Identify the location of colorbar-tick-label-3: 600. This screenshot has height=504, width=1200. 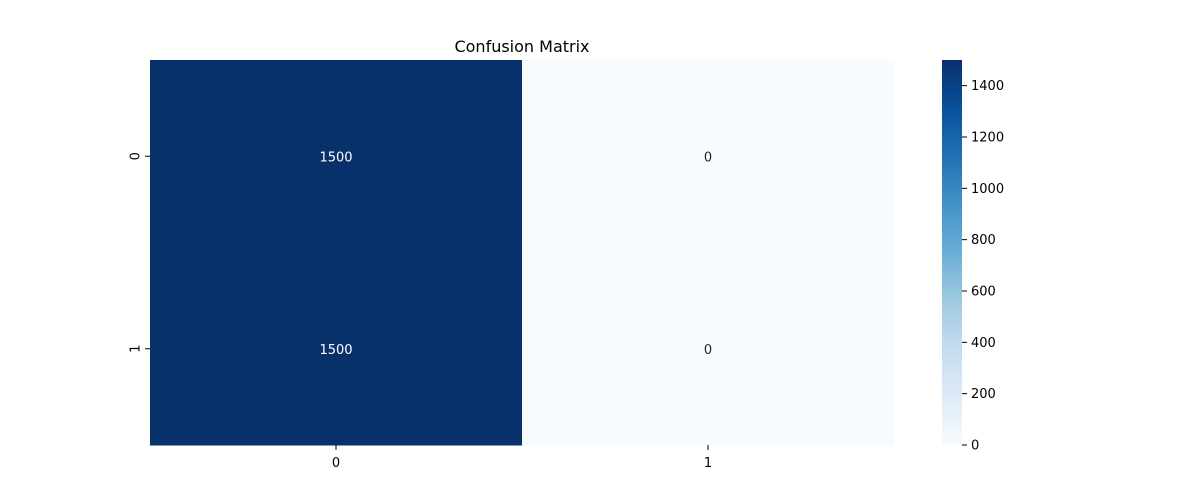
(983, 292).